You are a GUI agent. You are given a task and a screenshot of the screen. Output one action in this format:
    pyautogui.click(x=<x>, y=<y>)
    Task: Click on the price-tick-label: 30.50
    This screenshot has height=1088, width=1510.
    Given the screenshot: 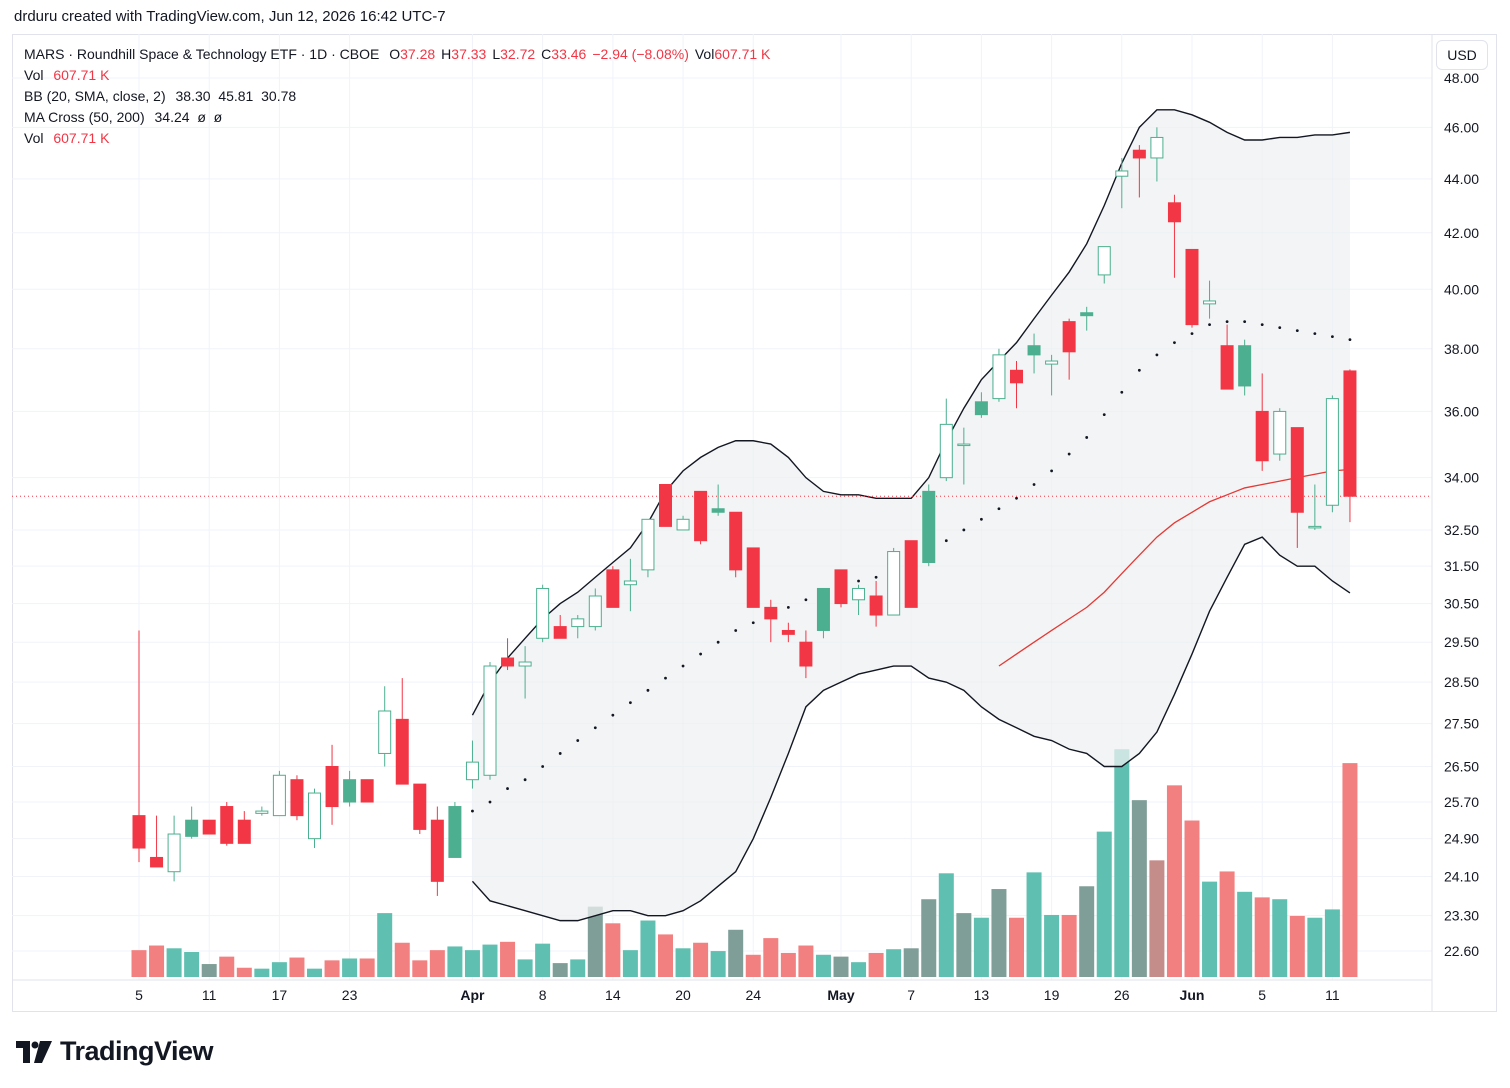 What is the action you would take?
    pyautogui.click(x=1461, y=604)
    